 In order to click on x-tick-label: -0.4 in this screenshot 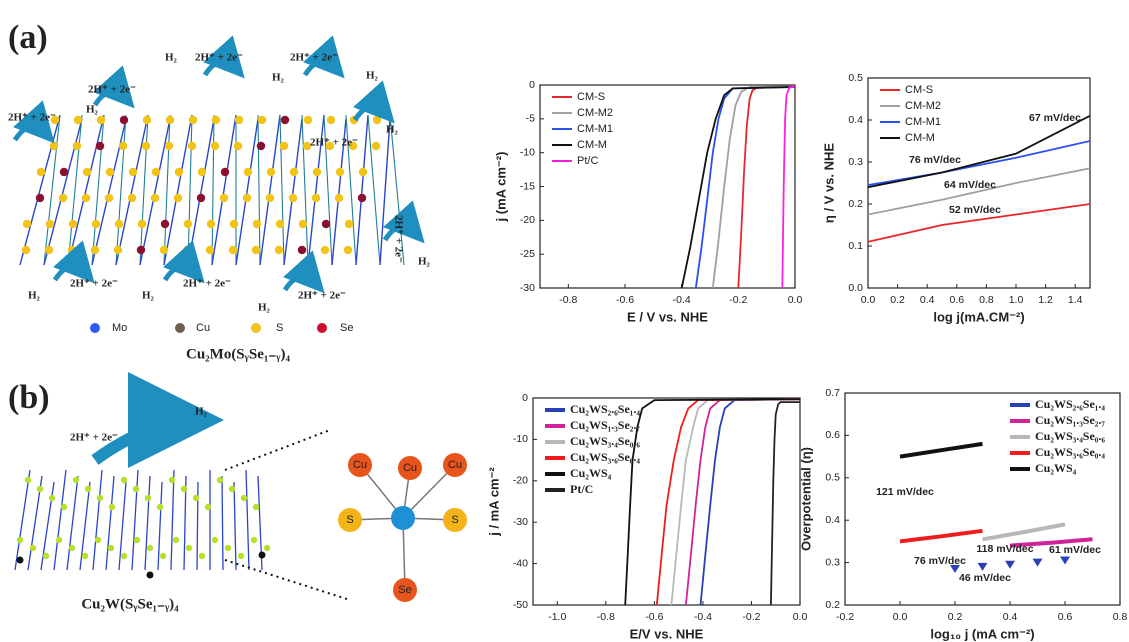, I will do `click(703, 617)`.